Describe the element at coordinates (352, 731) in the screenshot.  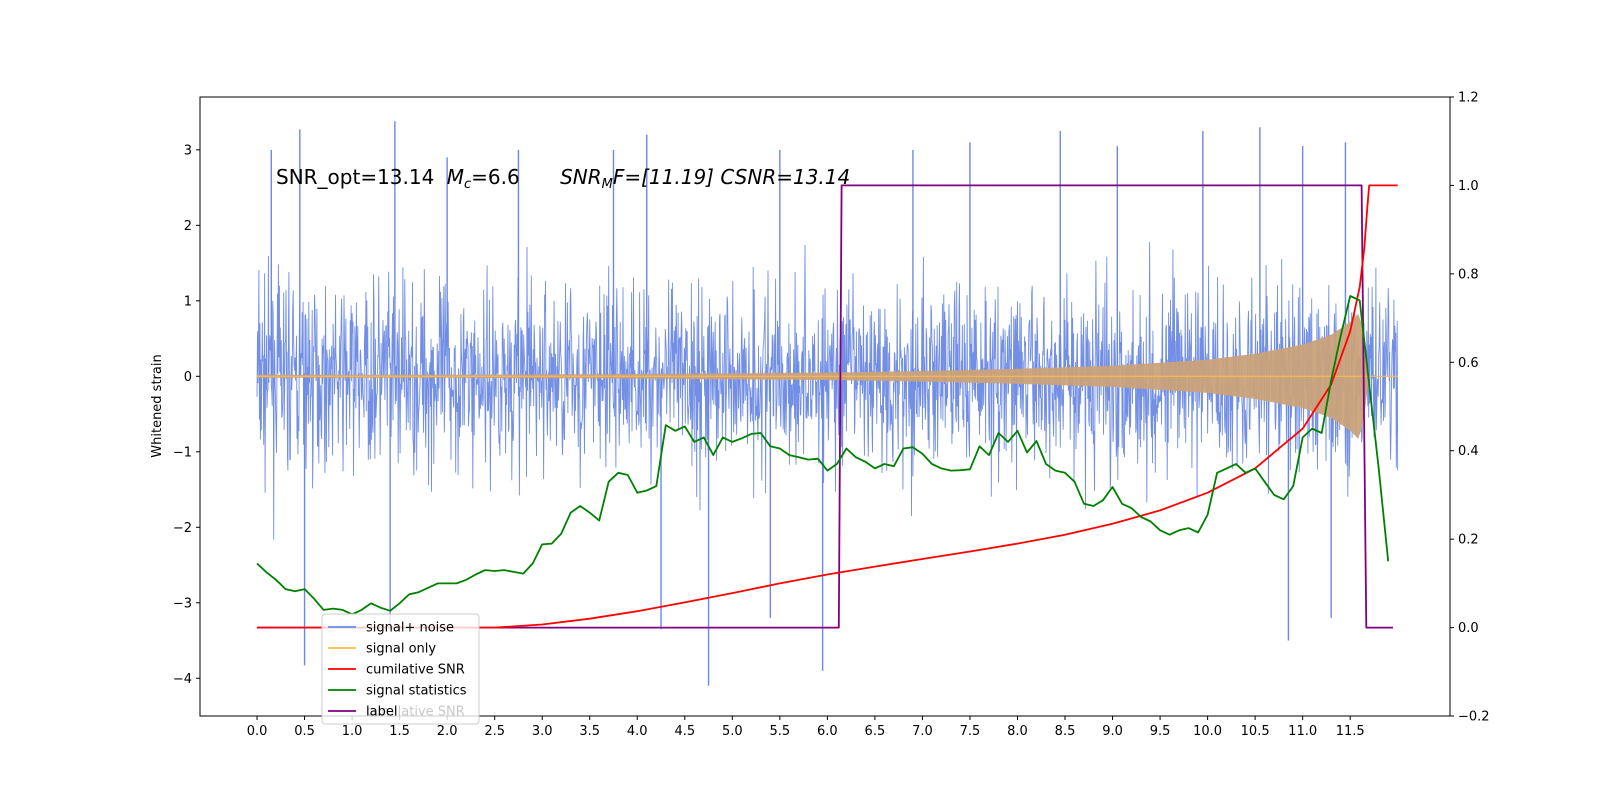
I see `x-tick-label: 1.0` at that location.